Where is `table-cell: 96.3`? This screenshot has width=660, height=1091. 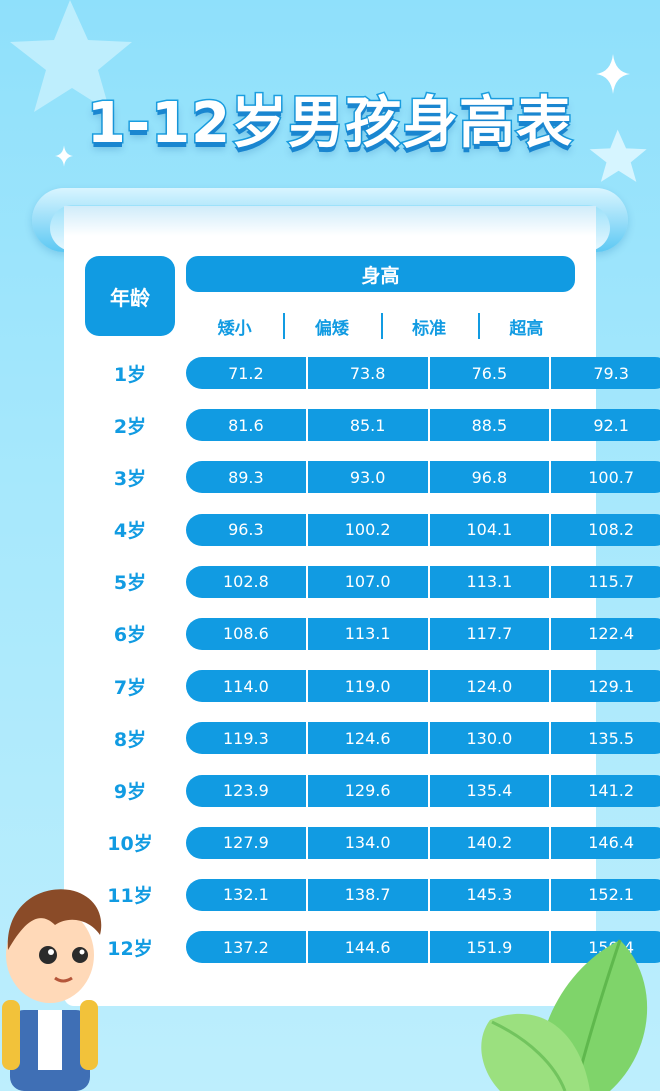
table-cell: 96.3 is located at coordinates (246, 530).